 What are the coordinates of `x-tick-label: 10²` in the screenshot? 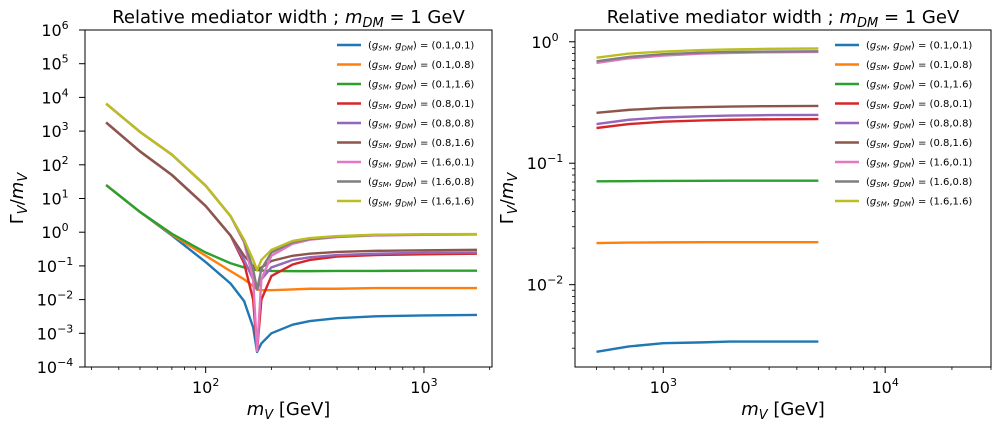 It's located at (205, 386).